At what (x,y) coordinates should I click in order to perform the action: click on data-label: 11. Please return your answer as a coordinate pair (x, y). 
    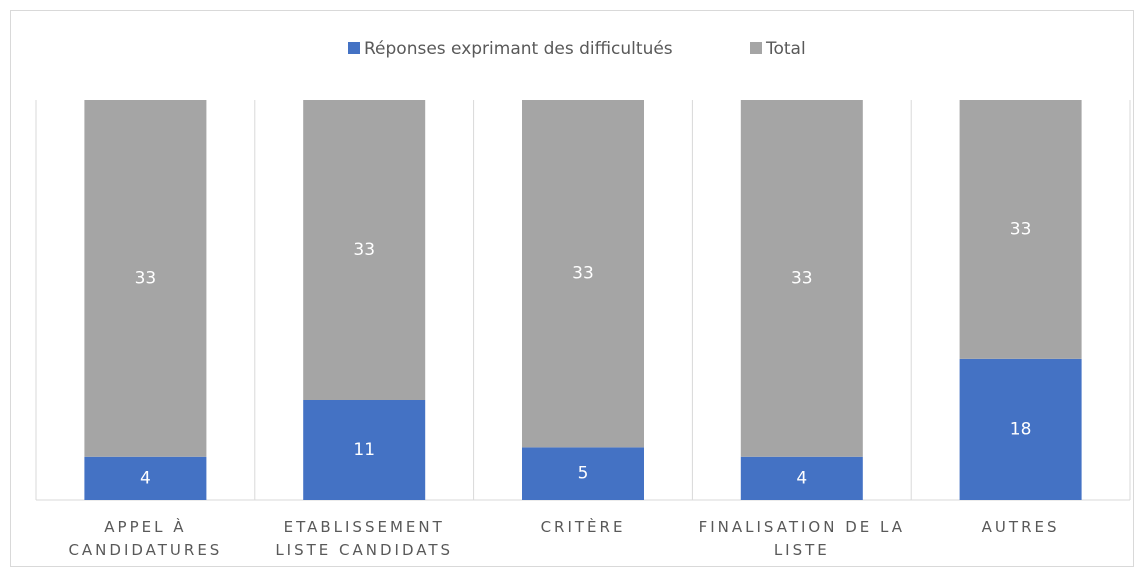
    Looking at the image, I should click on (364, 450).